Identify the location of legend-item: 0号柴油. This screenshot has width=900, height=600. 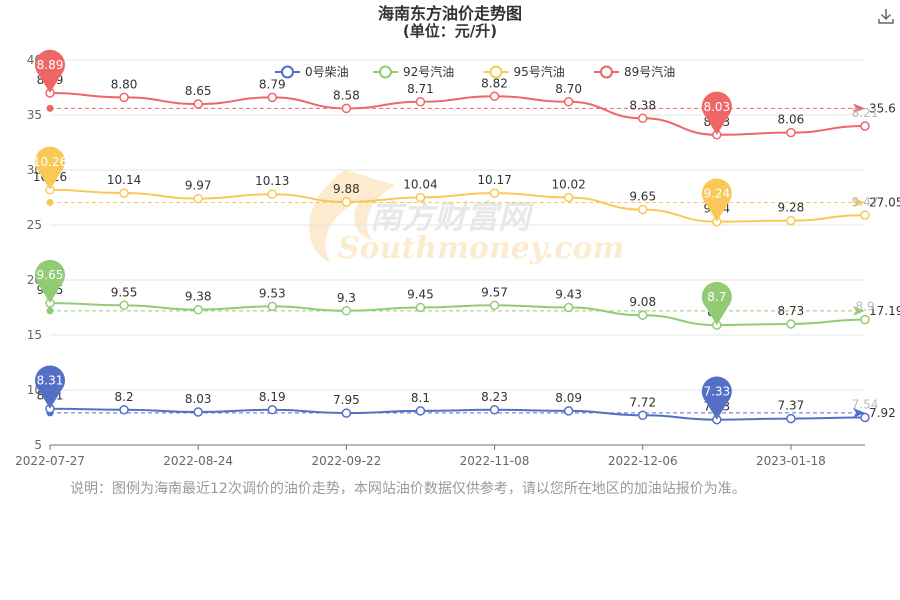
(312, 72).